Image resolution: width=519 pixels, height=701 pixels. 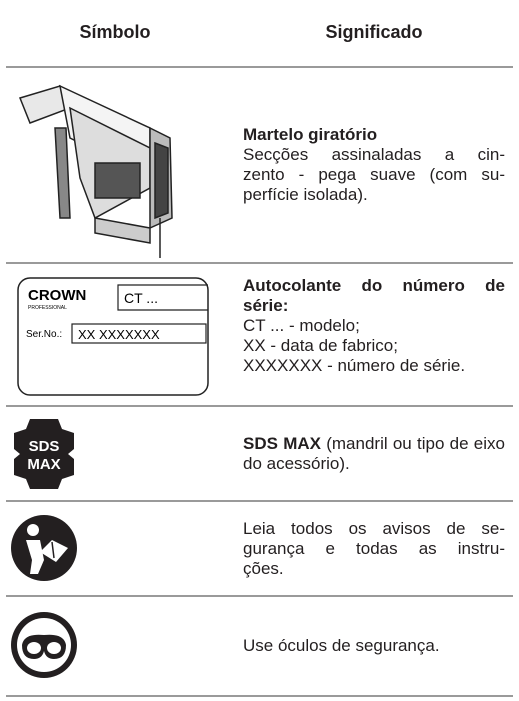 What do you see at coordinates (320, 345) in the screenshot?
I see `text-line: XX - data de fabrico;` at bounding box center [320, 345].